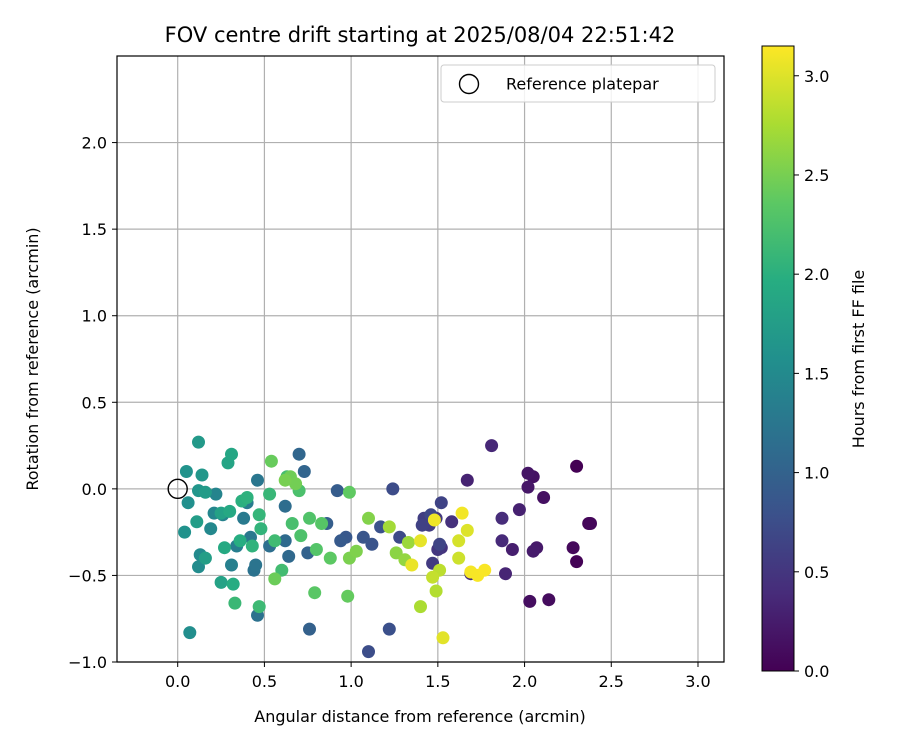 This screenshot has width=900, height=750. I want to click on legend: Reference platepar, so click(578, 83).